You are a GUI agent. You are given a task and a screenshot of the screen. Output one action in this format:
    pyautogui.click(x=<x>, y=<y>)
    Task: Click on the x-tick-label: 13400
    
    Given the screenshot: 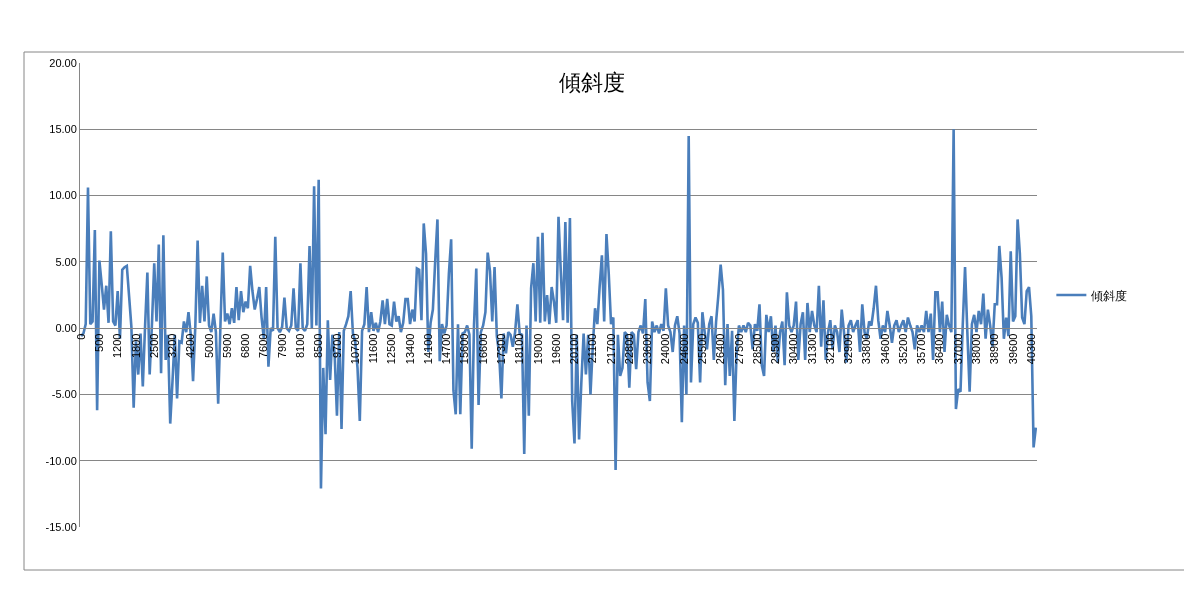 What is the action you would take?
    pyautogui.click(x=409, y=349)
    